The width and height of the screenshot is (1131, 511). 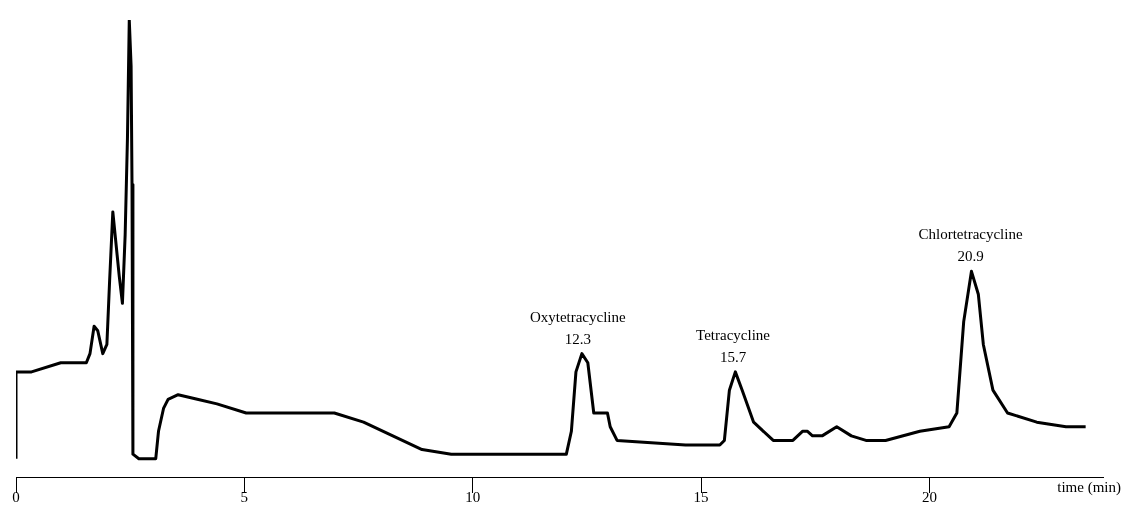 What do you see at coordinates (577, 327) in the screenshot?
I see `annotation: Oxytetracycline 12.3` at bounding box center [577, 327].